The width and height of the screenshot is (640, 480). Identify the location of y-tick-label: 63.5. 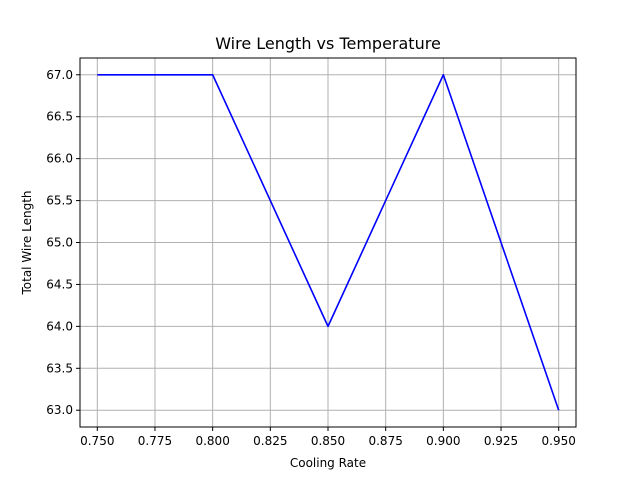
(59, 368).